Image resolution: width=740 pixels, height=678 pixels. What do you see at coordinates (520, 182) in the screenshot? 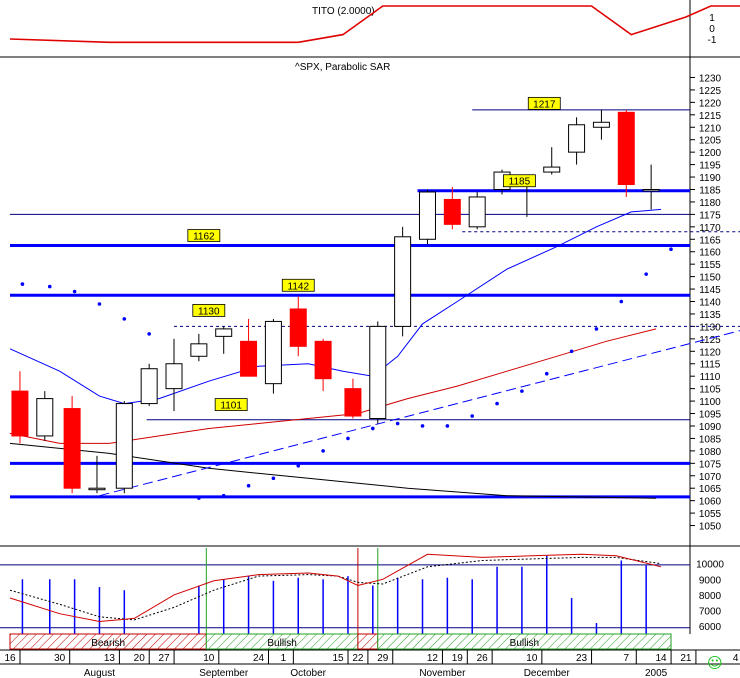
I see `level-label: 1185` at bounding box center [520, 182].